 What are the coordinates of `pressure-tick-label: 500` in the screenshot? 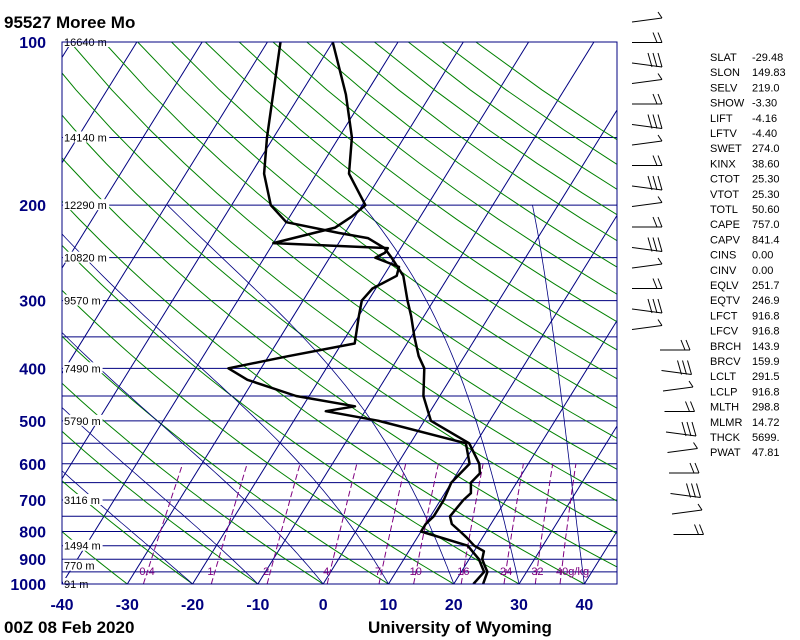 It's located at (32, 422).